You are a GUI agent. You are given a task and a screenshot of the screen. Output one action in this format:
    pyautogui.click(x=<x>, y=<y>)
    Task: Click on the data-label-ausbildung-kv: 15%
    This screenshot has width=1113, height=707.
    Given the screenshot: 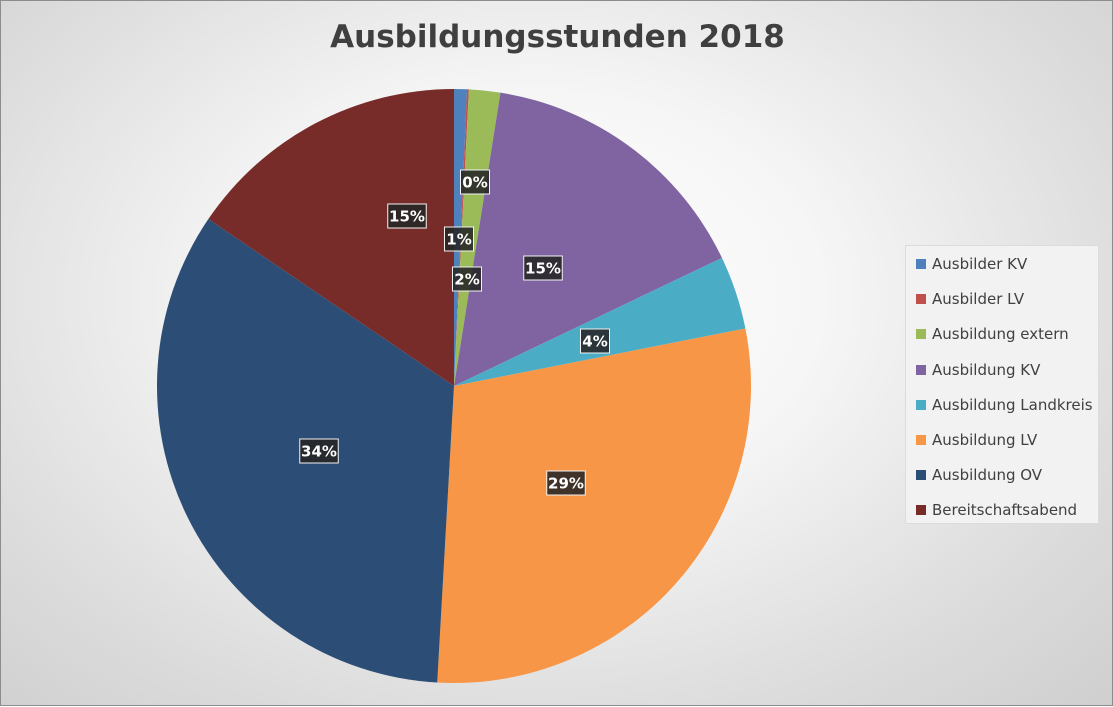 What is the action you would take?
    pyautogui.click(x=543, y=268)
    